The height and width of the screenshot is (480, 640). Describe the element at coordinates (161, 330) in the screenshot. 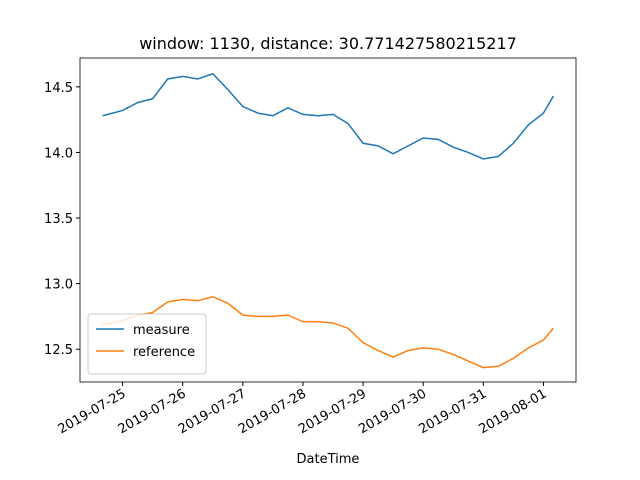

I see `legend-label: measure` at that location.